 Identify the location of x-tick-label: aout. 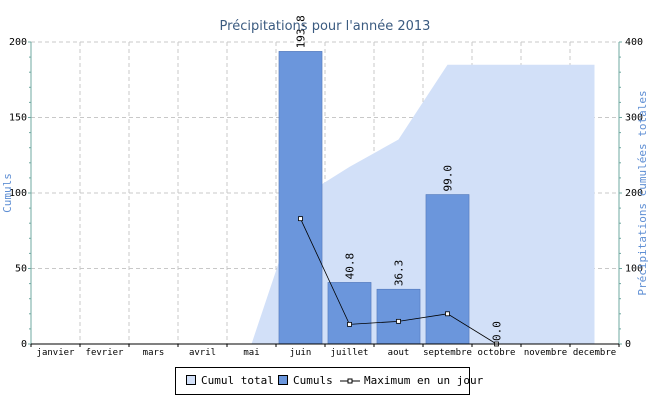
(399, 353).